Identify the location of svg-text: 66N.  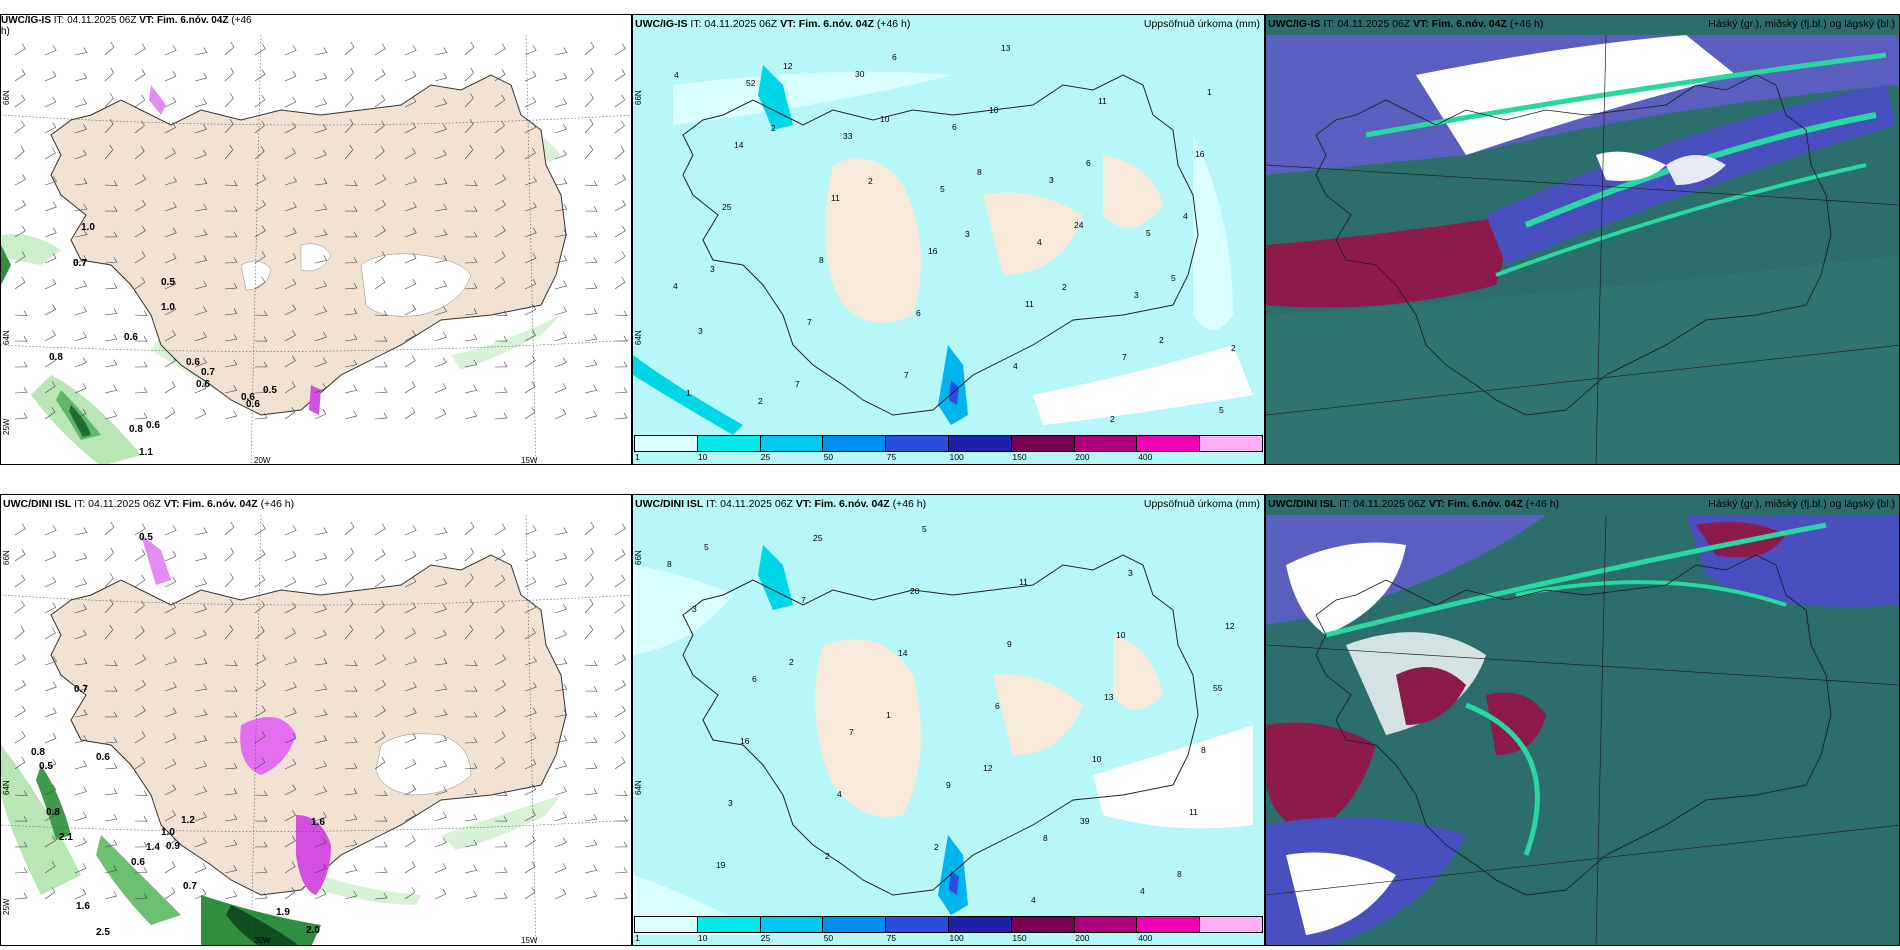
(6, 97).